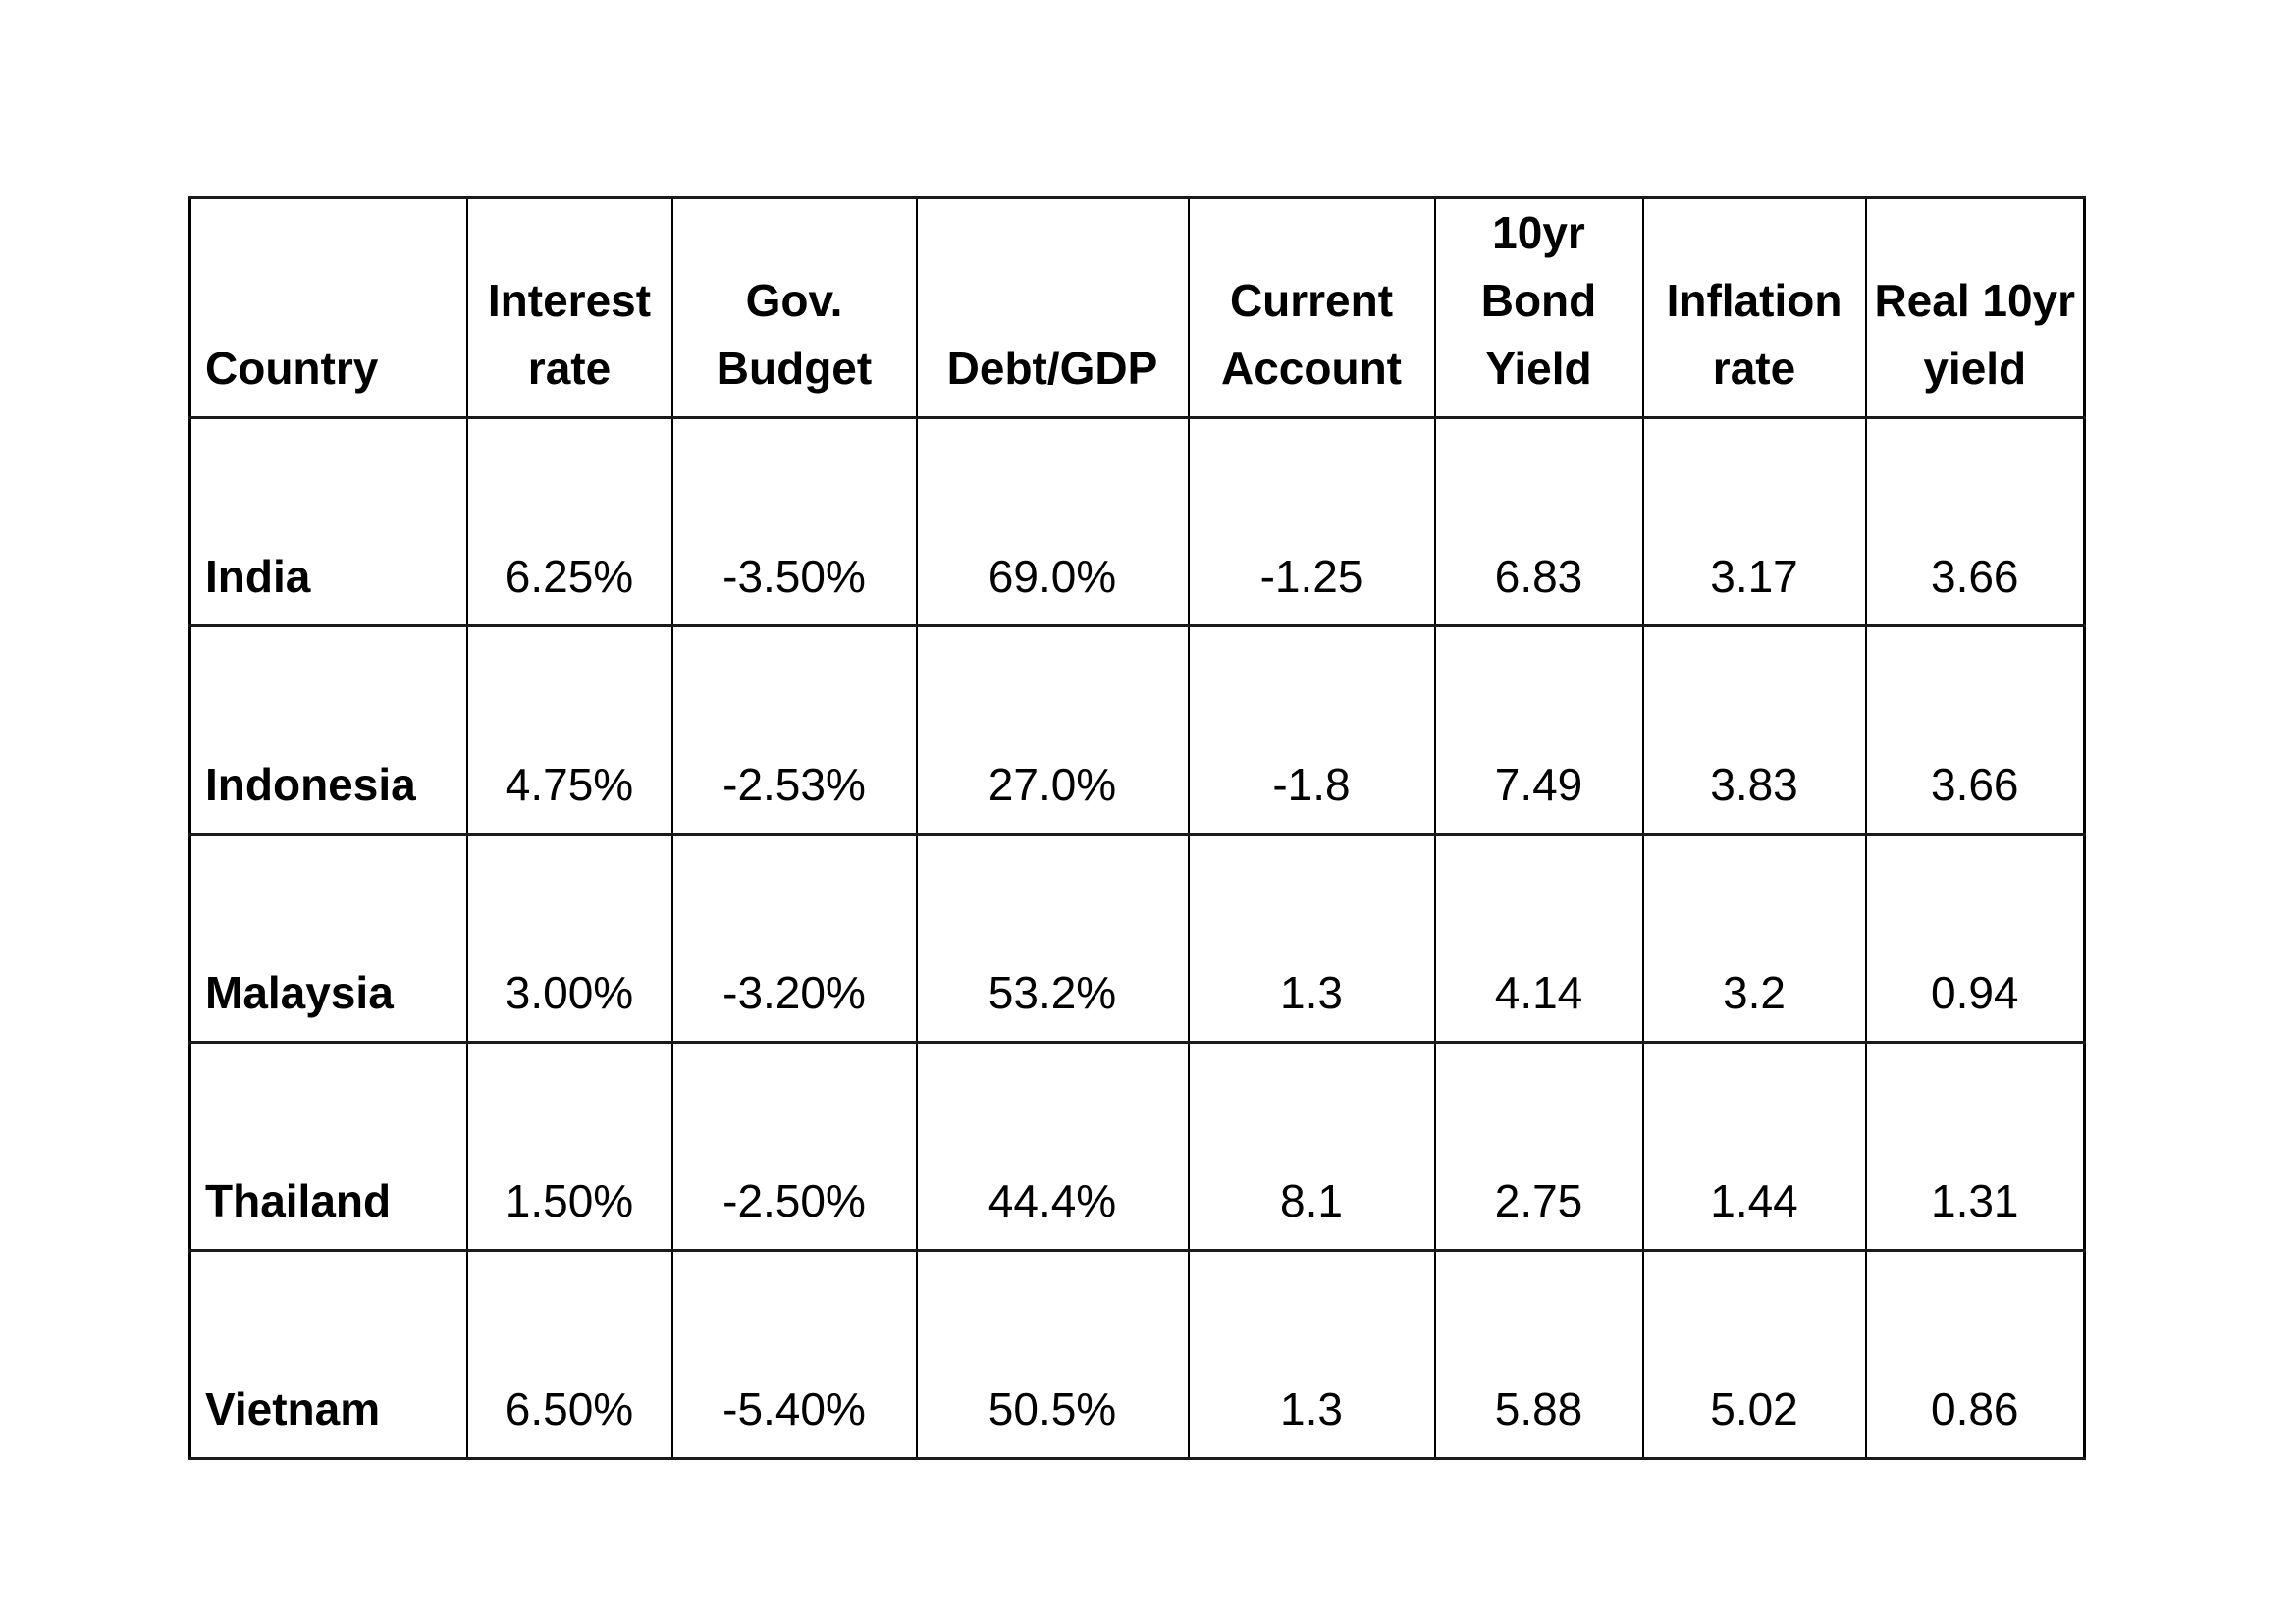 The height and width of the screenshot is (1623, 2296). What do you see at coordinates (794, 730) in the screenshot?
I see `cell-gov-budget: -2.53%` at bounding box center [794, 730].